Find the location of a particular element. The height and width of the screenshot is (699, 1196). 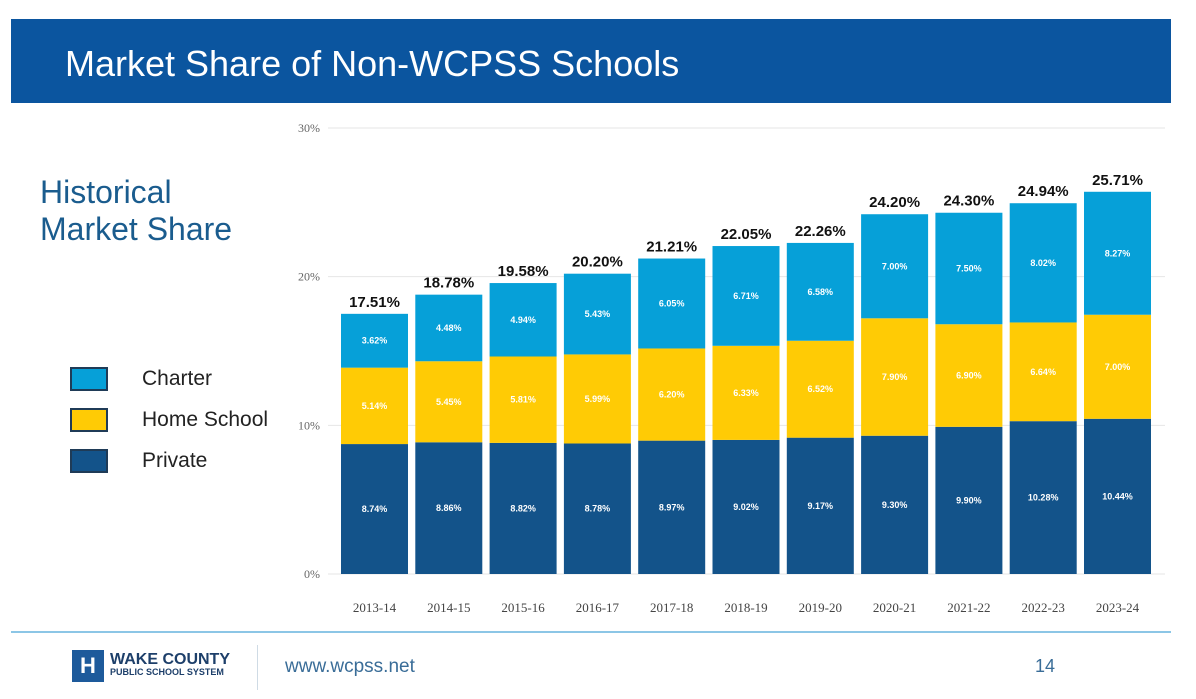

segment-value-label: 8.02% is located at coordinates (1043, 263).